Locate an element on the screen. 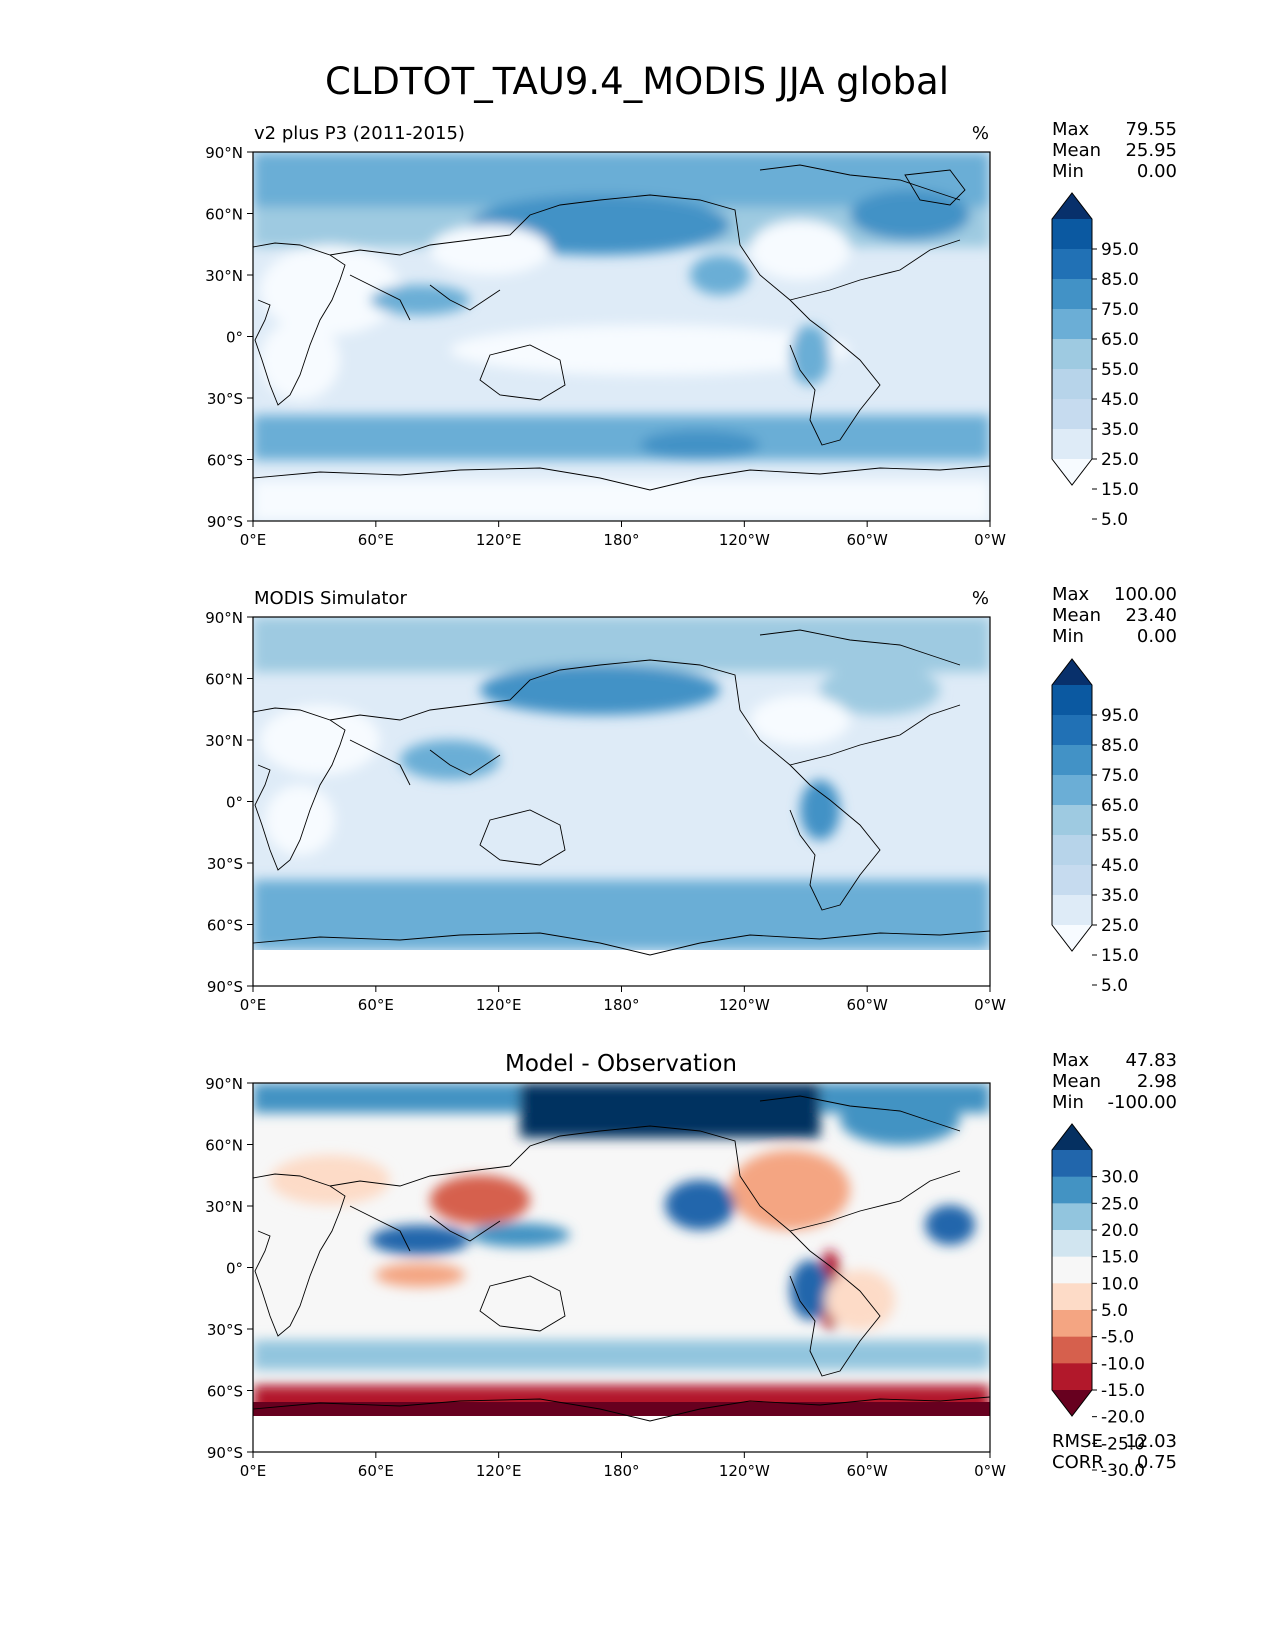 The width and height of the screenshot is (1275, 1650). panel-center-title: Model - Observation is located at coordinates (621, 1064).